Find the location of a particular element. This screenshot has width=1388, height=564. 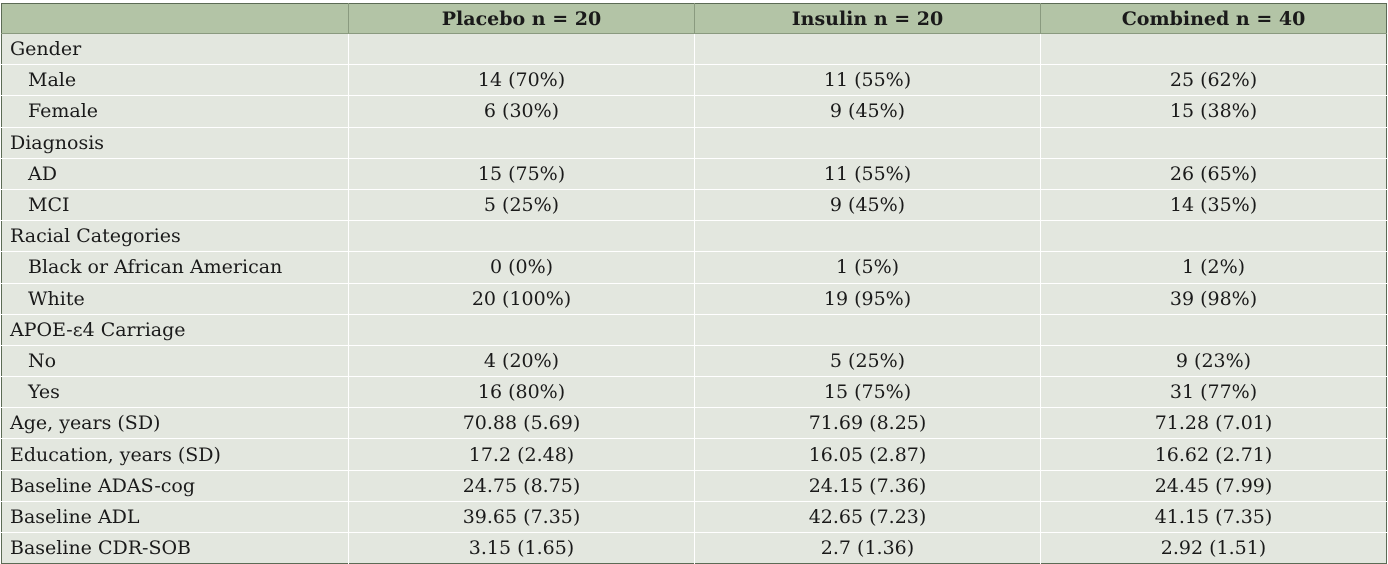

row-label: Age, years (SD) is located at coordinates (175, 423).